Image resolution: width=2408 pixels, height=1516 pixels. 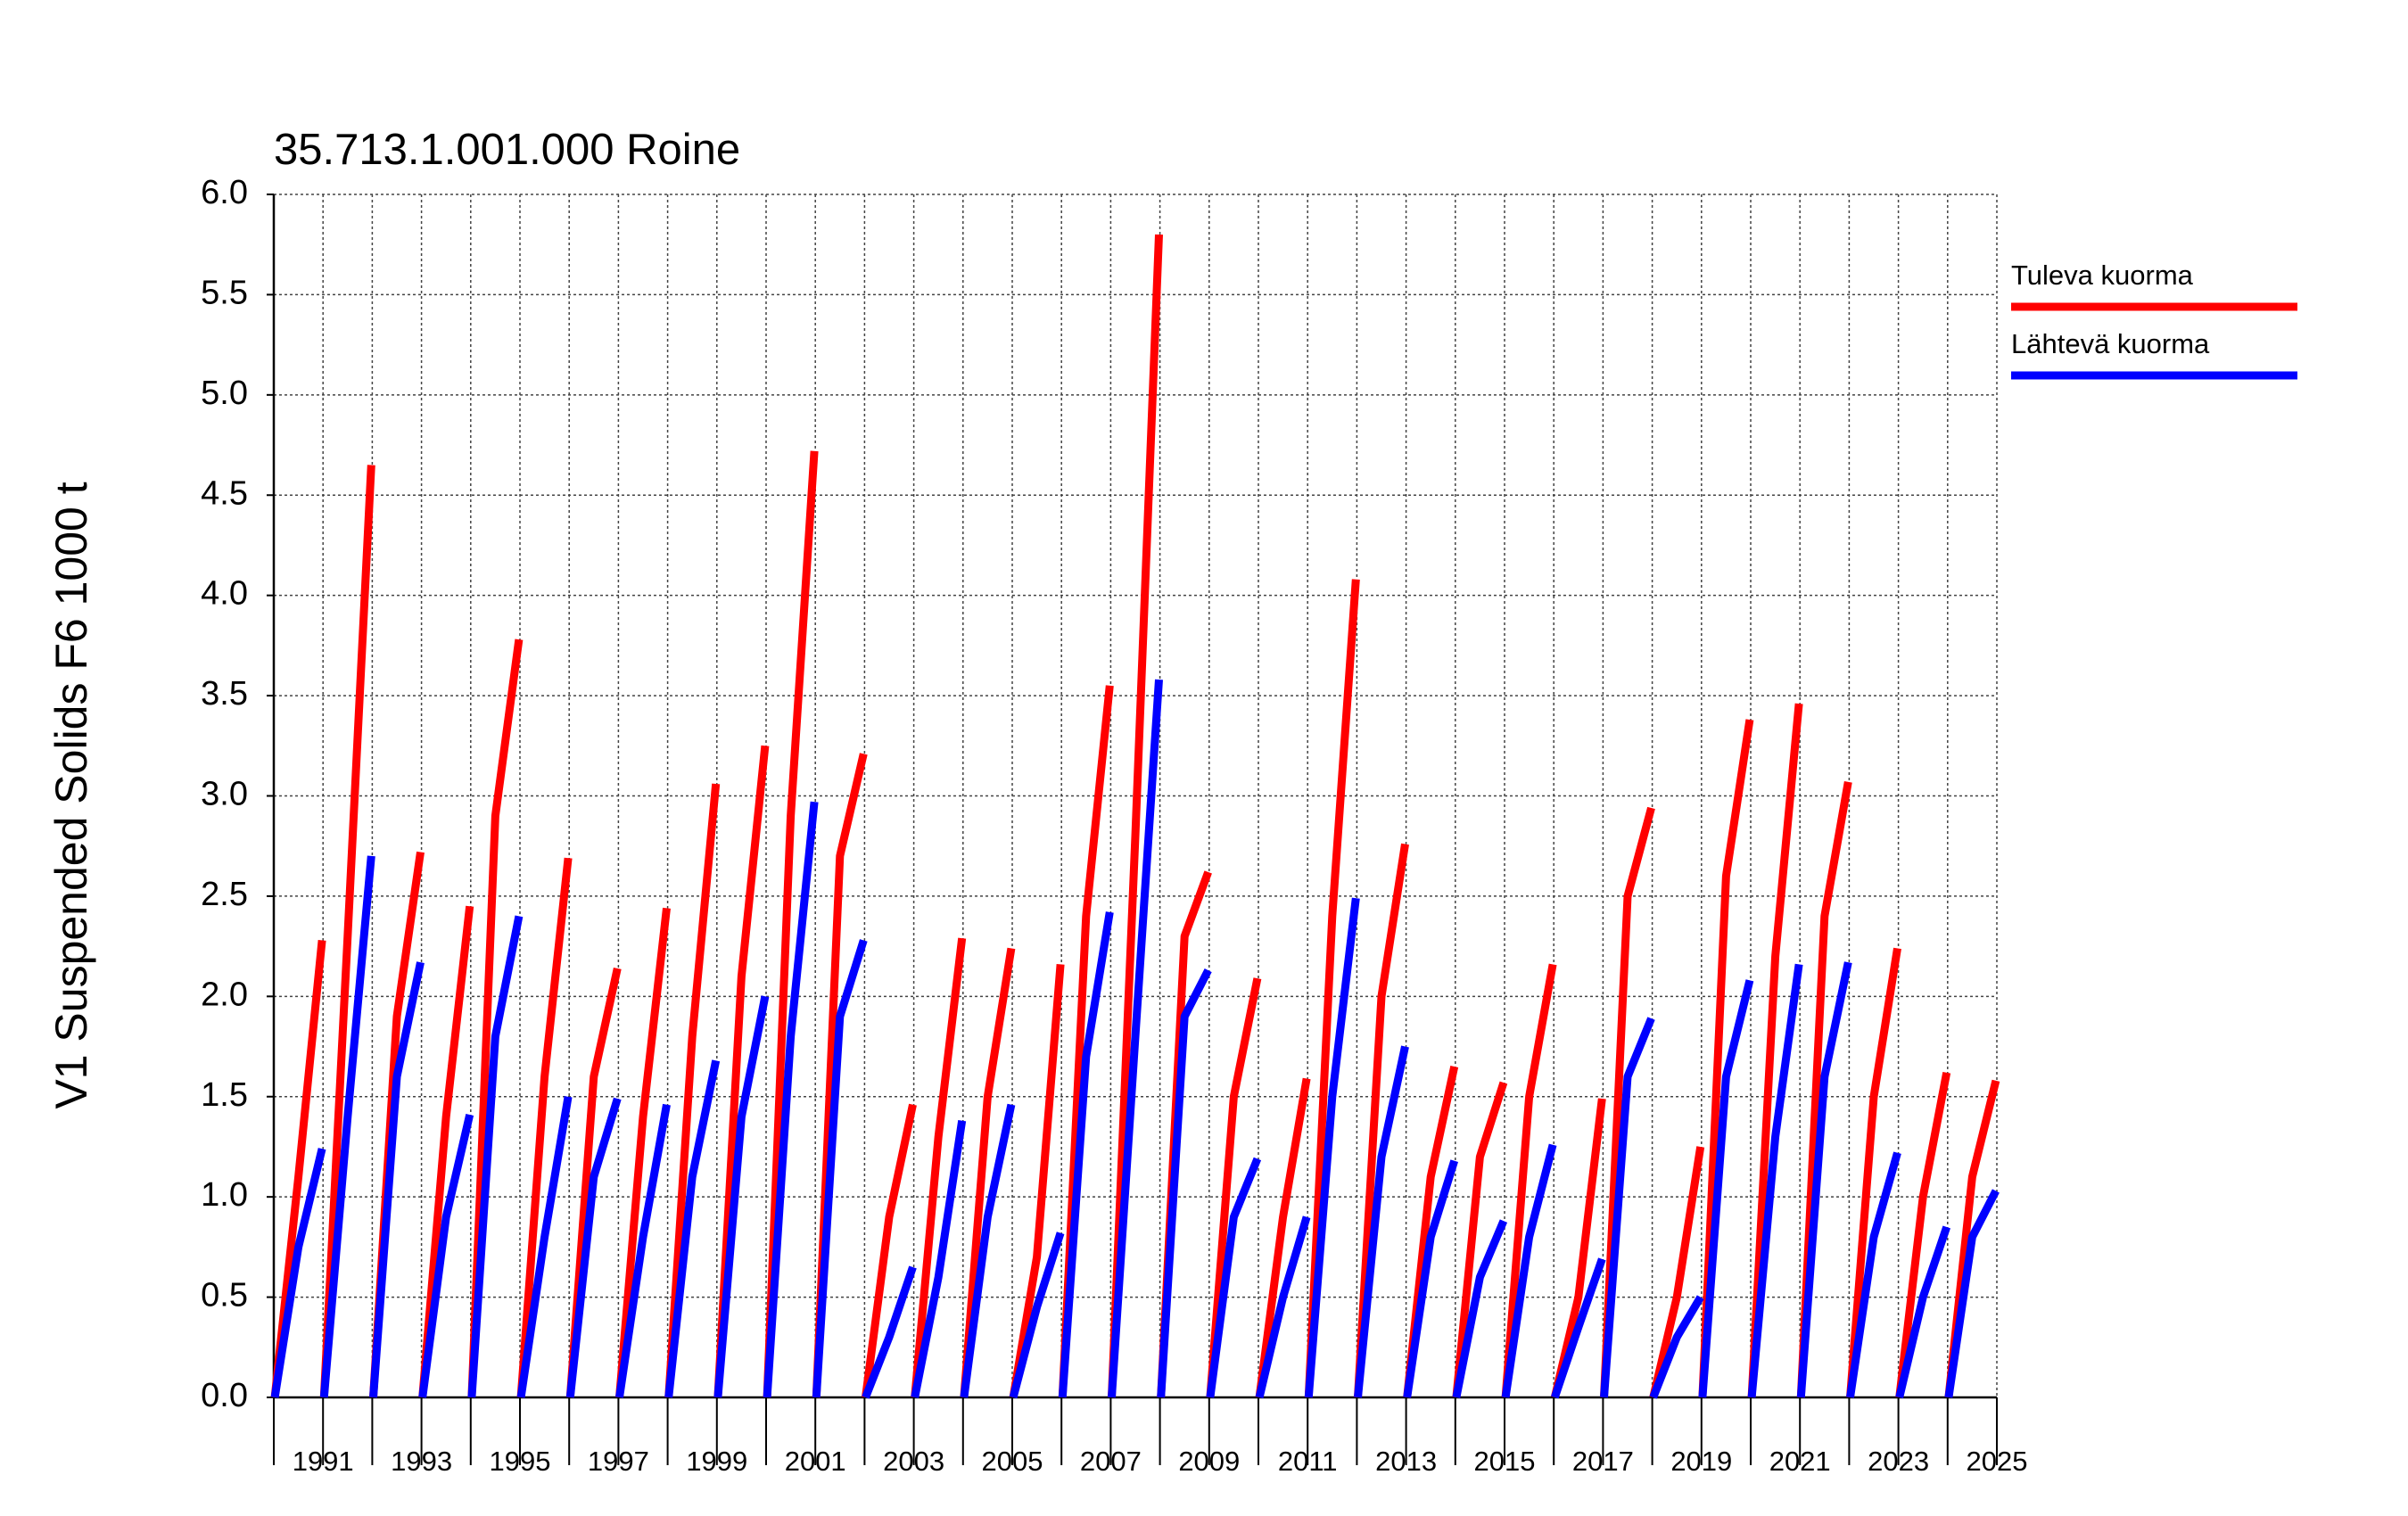 I want to click on y-tick-label: 2.0, so click(x=224, y=994).